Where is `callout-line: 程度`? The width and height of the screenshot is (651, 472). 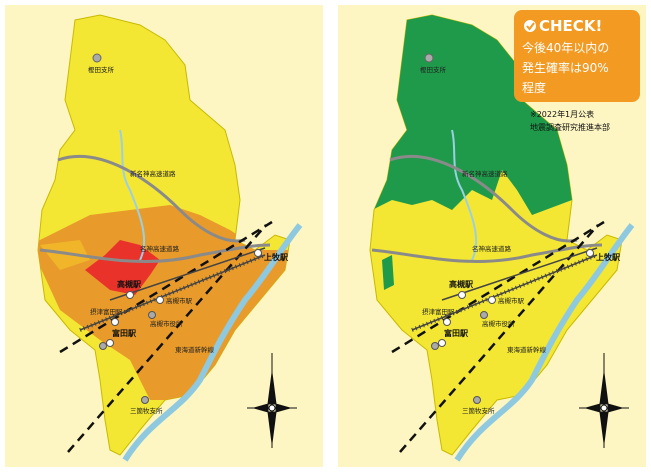
callout-line: 程度 is located at coordinates (534, 87).